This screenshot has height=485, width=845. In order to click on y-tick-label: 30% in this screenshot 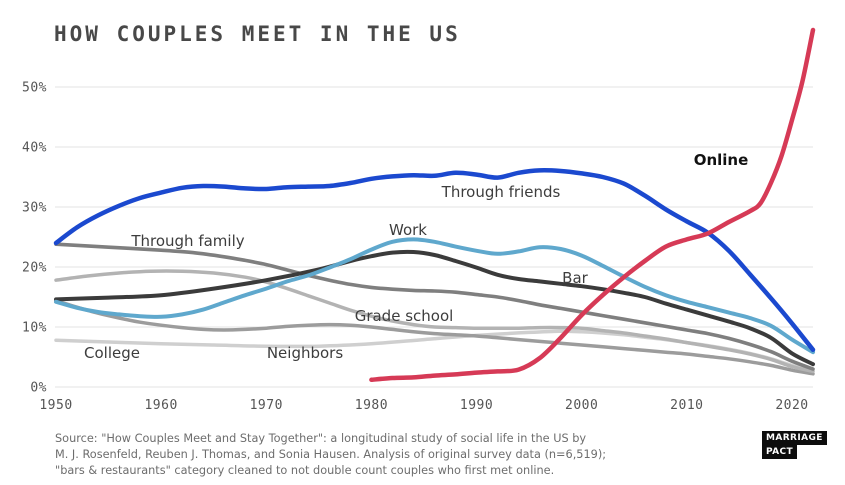, I will do `click(34, 208)`.